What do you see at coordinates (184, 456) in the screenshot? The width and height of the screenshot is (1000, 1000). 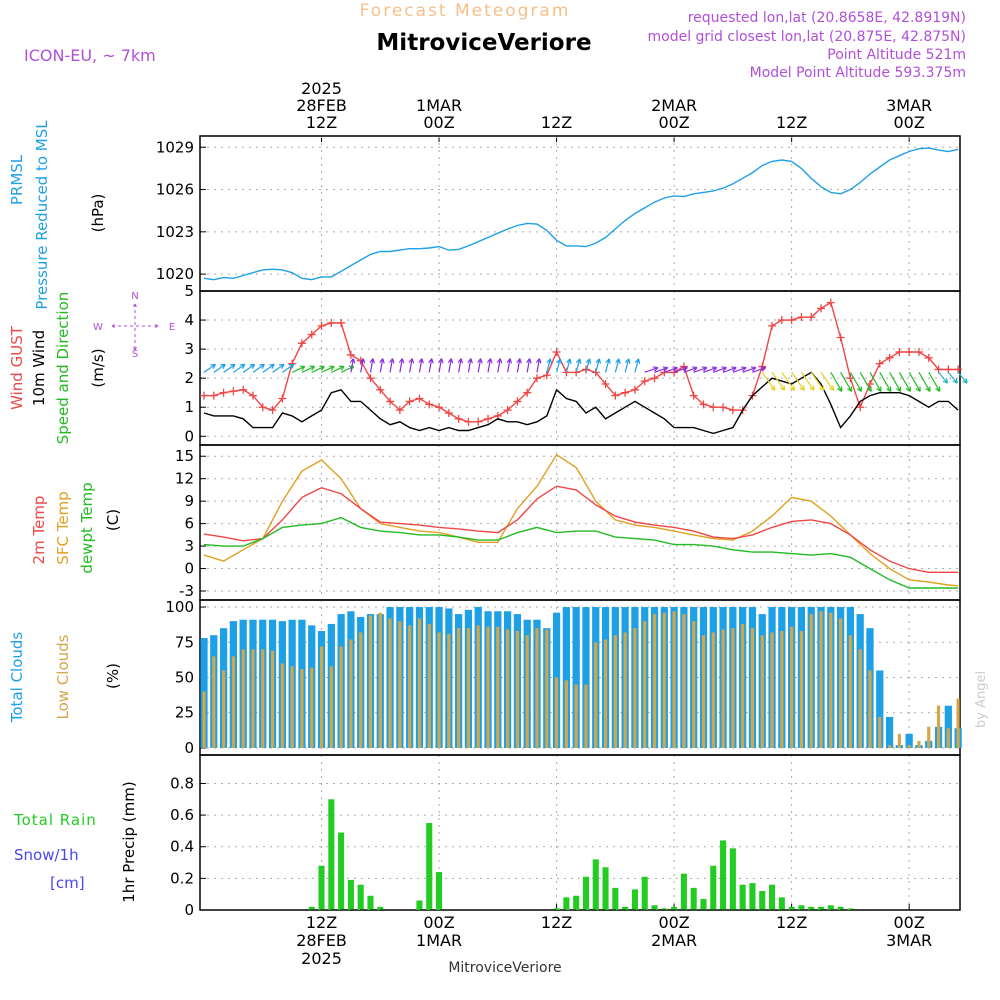 I see `y-tick-label: 15` at bounding box center [184, 456].